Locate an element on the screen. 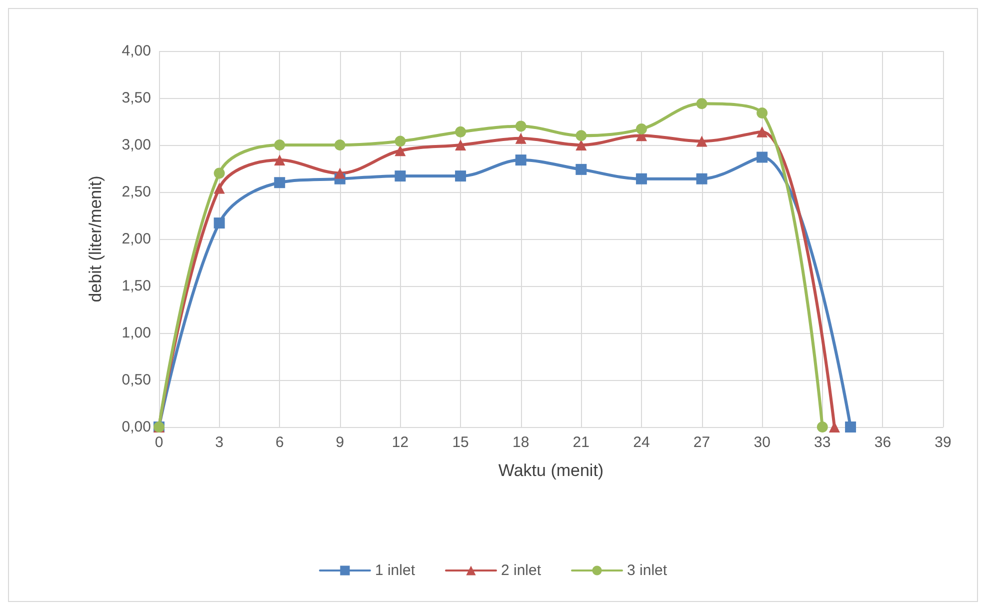 The image size is (987, 610). x-tick-label: 27 is located at coordinates (701, 442).